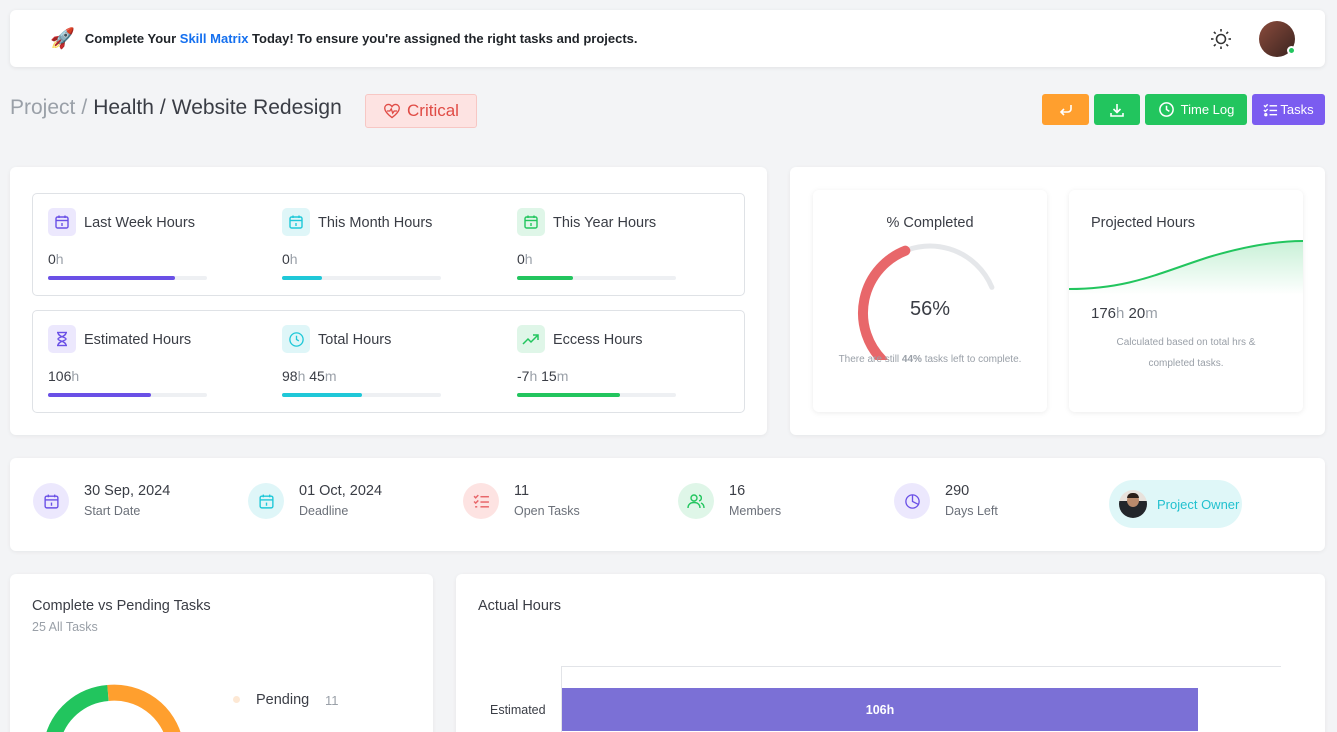 The height and width of the screenshot is (732, 1337). I want to click on list-check-icon, so click(1270, 109).